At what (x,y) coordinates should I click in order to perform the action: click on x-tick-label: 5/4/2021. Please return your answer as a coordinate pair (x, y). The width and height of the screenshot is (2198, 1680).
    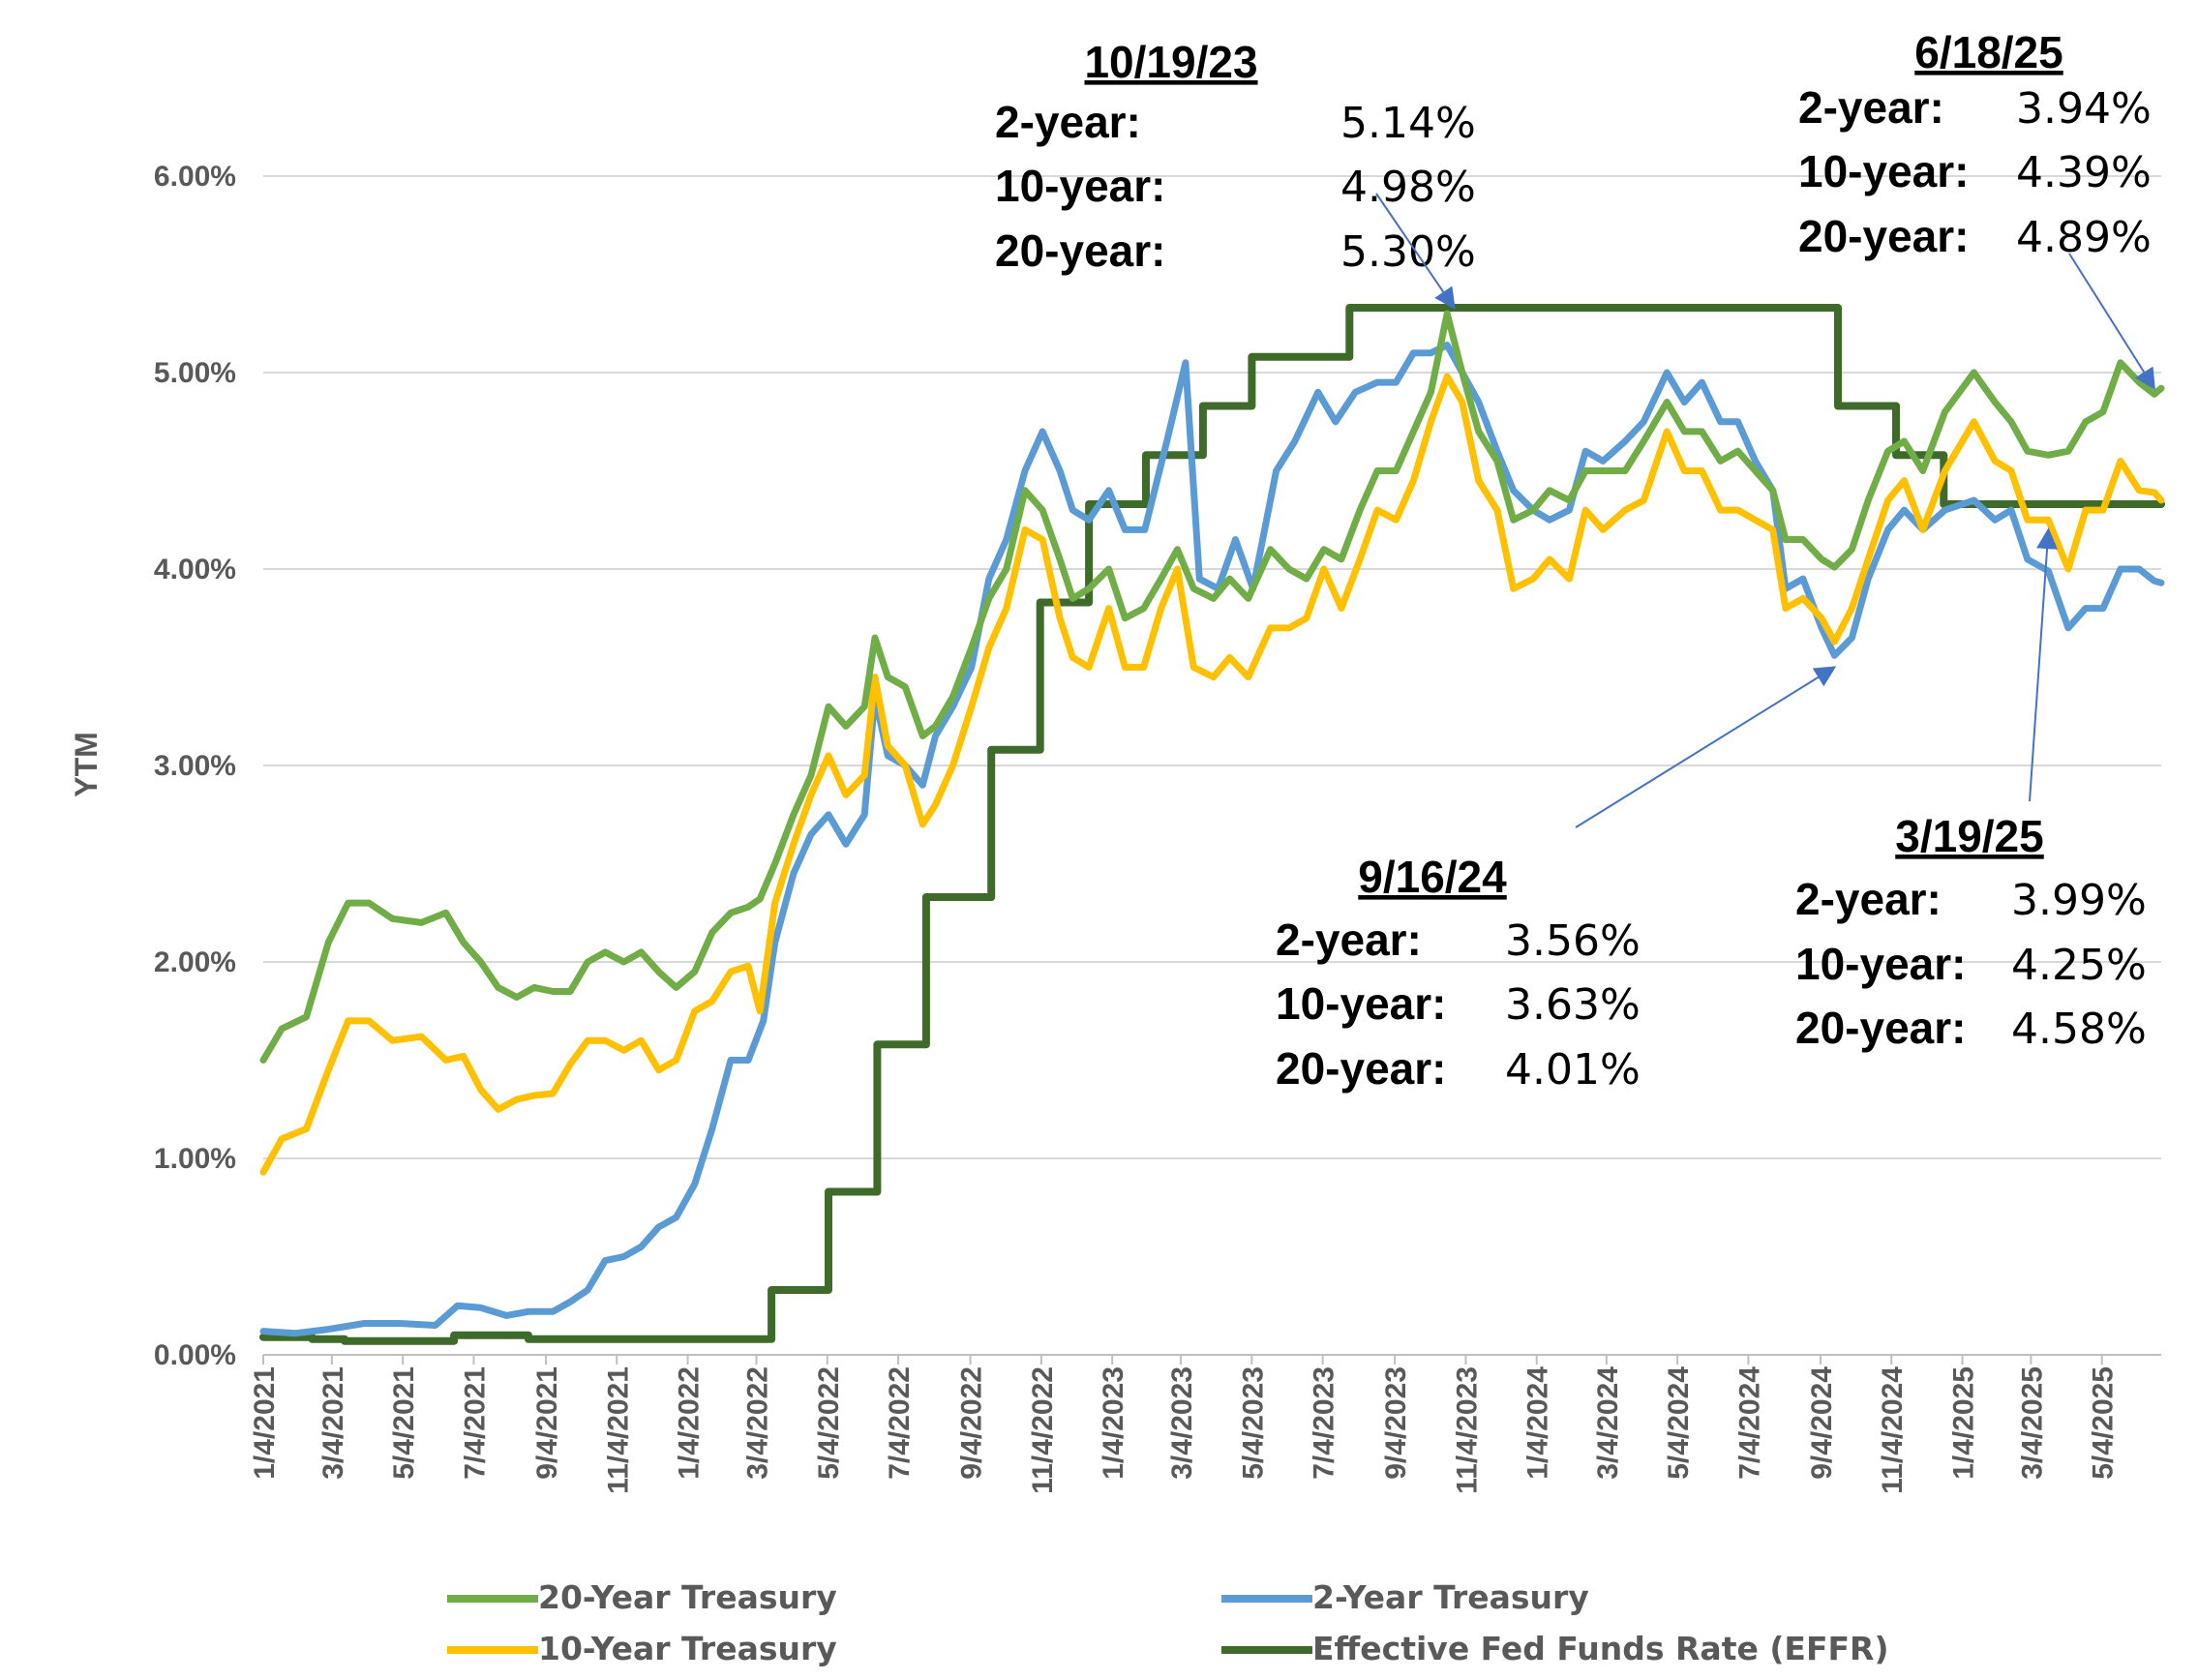
    Looking at the image, I should click on (404, 1423).